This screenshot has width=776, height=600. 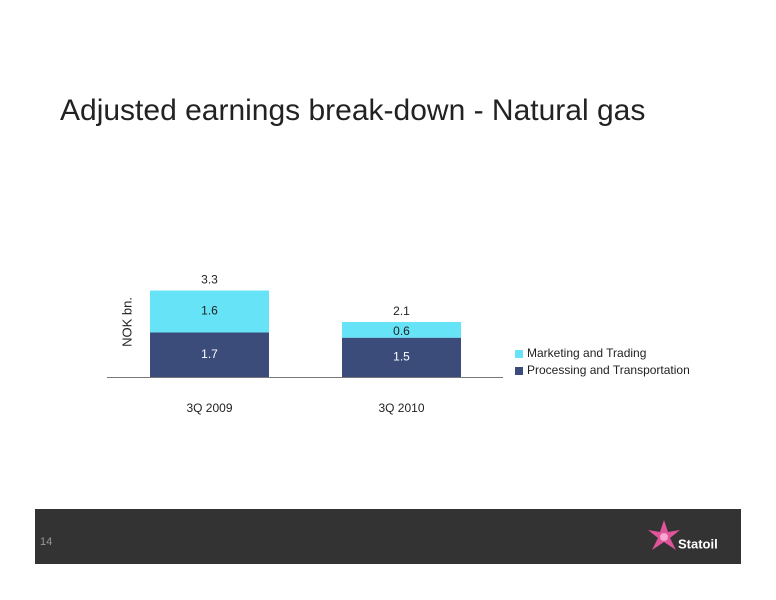 What do you see at coordinates (608, 370) in the screenshot?
I see `legend-label: Processing and Transportation` at bounding box center [608, 370].